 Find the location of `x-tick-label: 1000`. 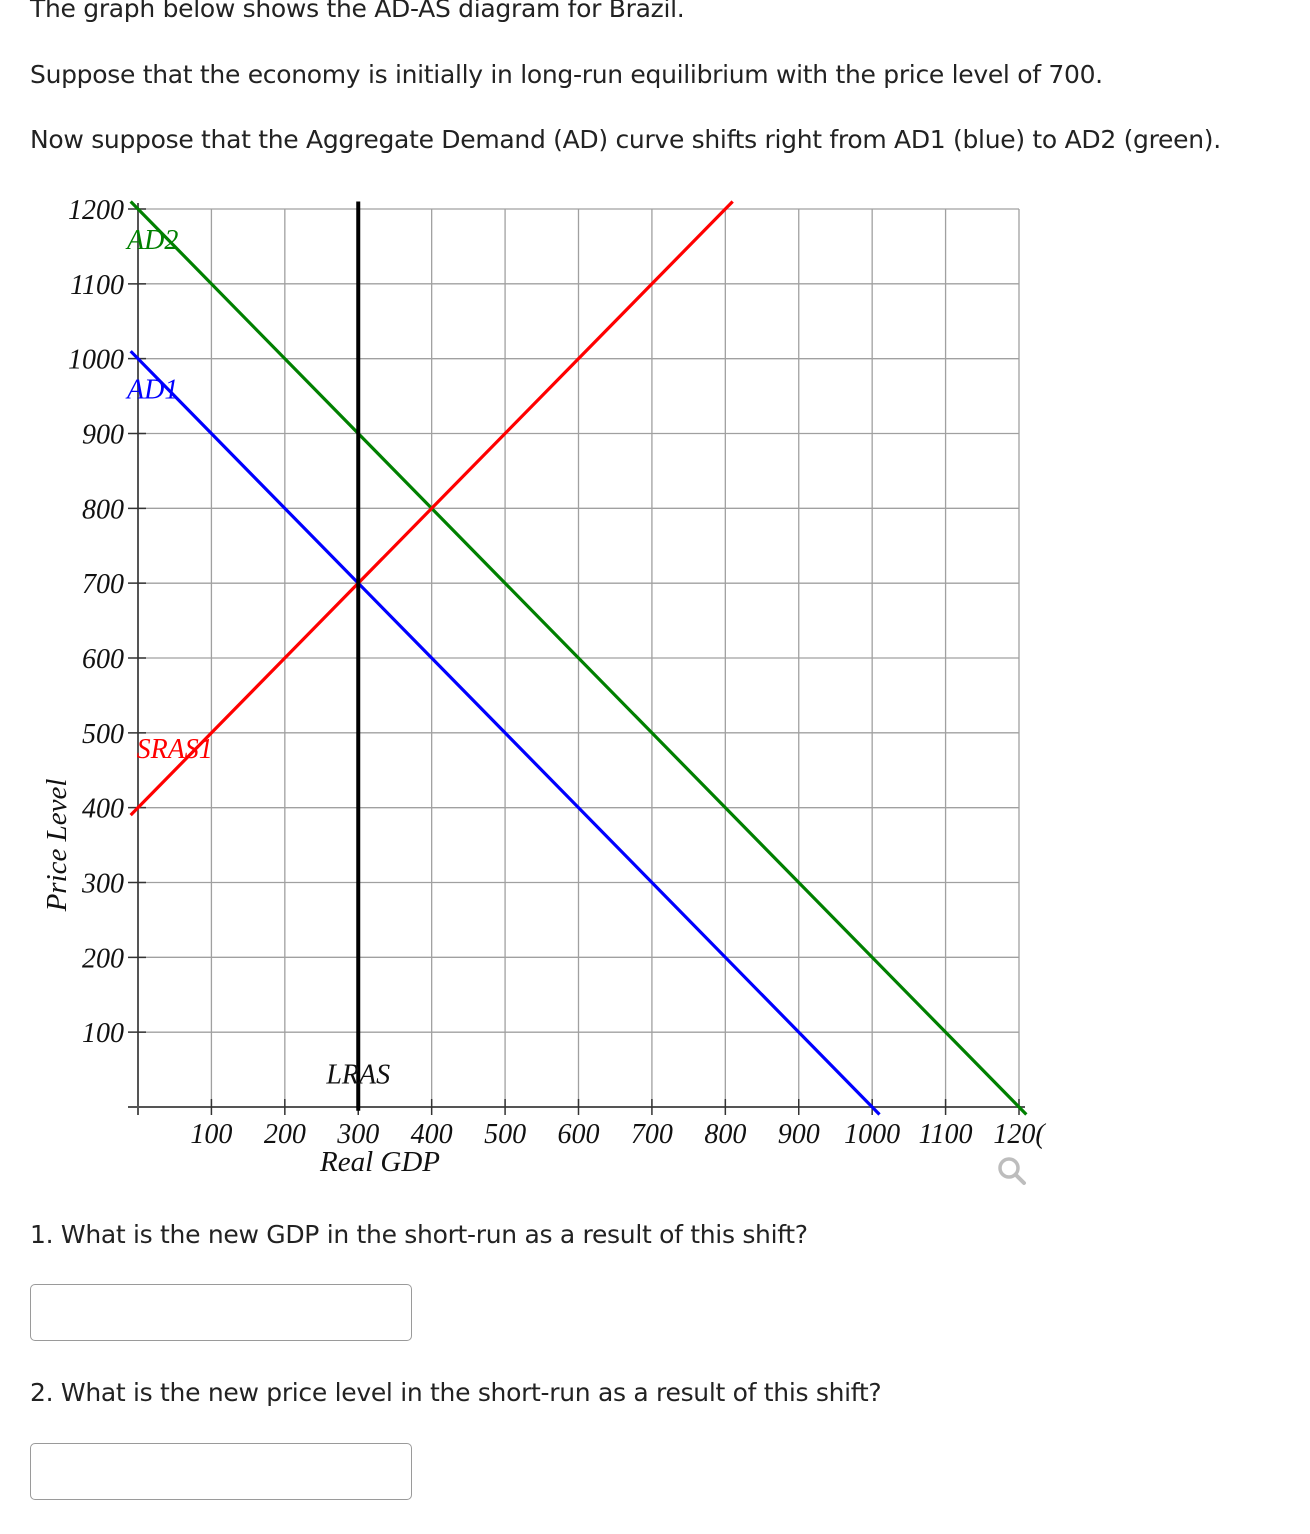

x-tick-label: 1000 is located at coordinates (872, 1134).